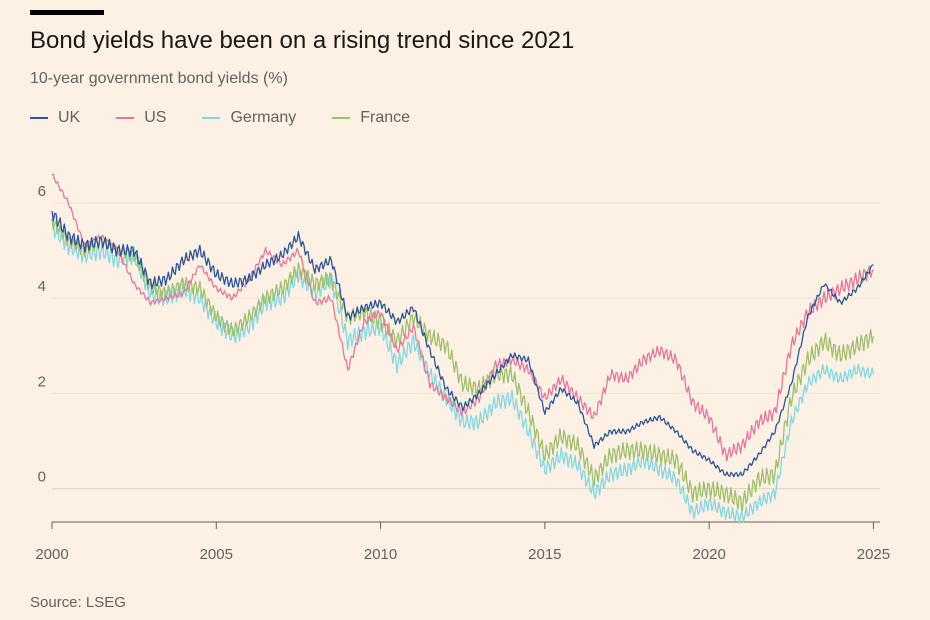 The image size is (930, 620). Describe the element at coordinates (125, 118) in the screenshot. I see `legend-swatch-us` at that location.